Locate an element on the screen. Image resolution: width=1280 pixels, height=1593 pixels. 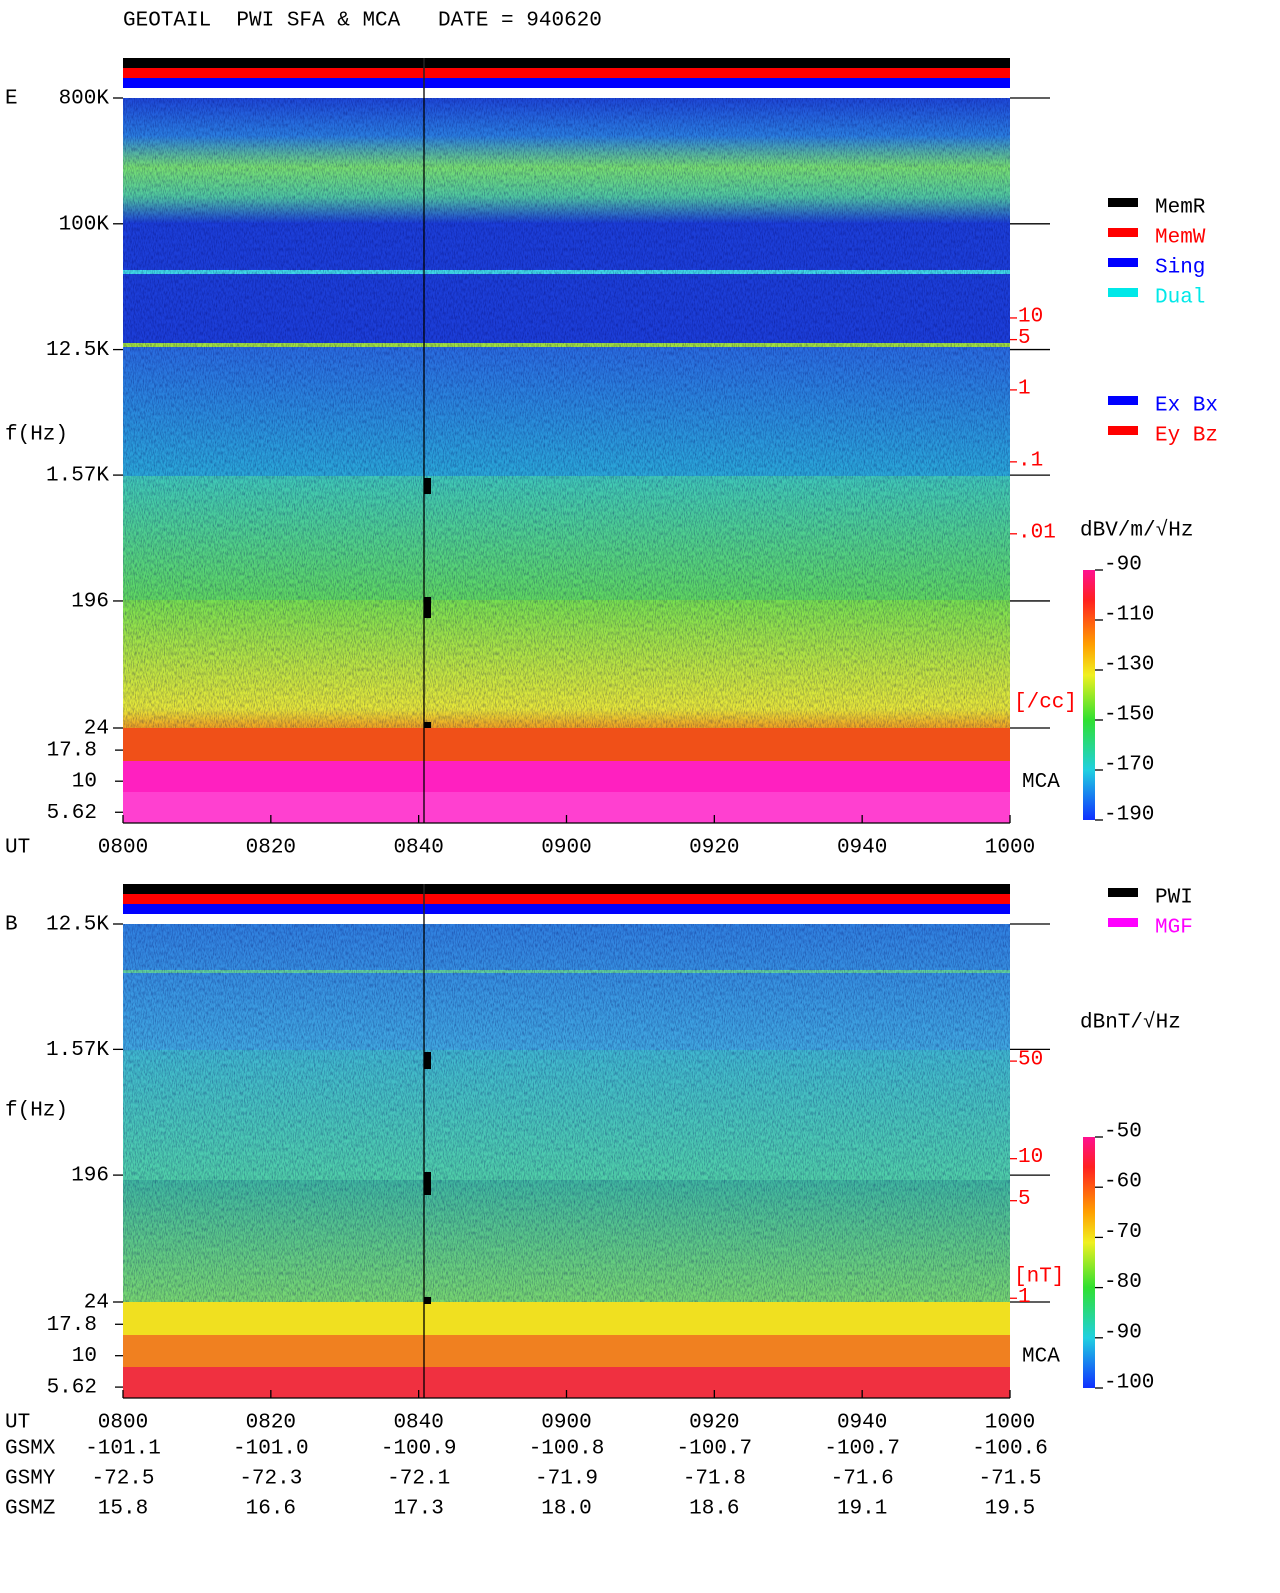
colorbar-tick-label: -110 is located at coordinates (1129, 615).